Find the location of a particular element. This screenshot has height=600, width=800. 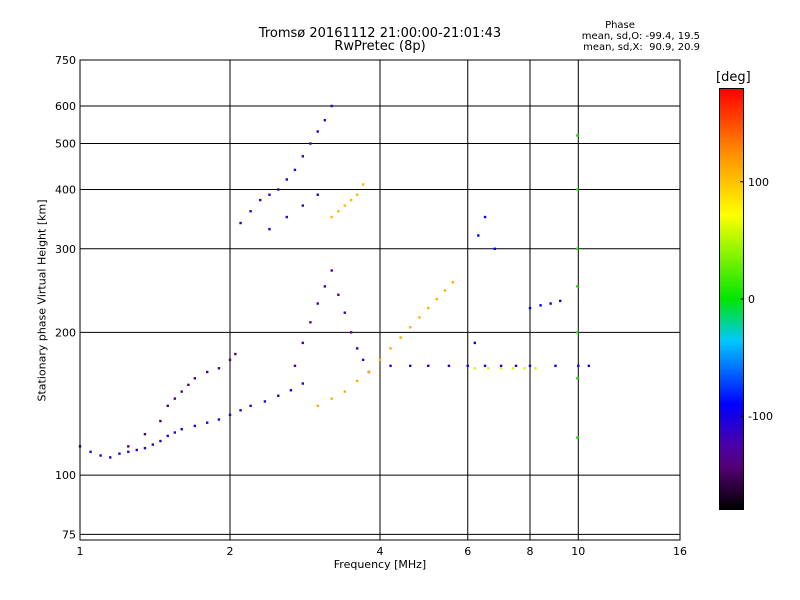

y-tick-label: 75 is located at coordinates (69, 534).